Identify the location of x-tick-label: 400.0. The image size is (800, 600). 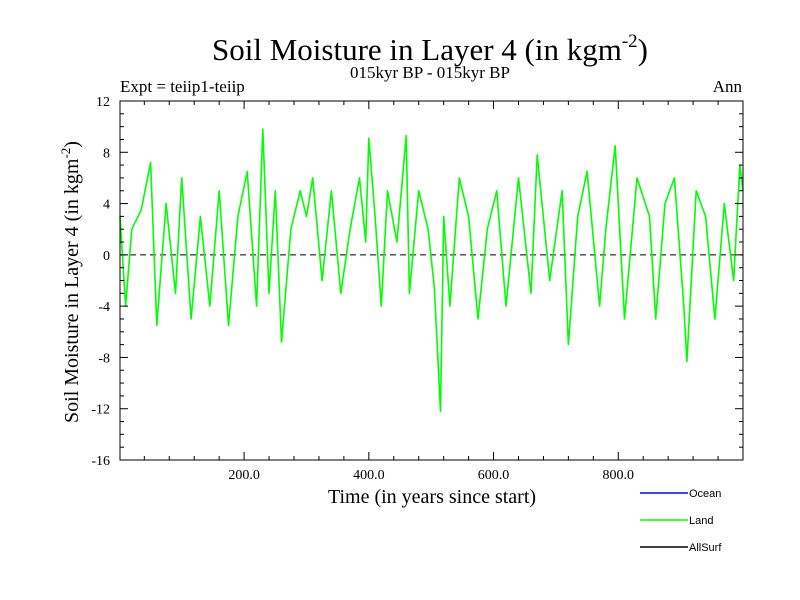
(369, 475).